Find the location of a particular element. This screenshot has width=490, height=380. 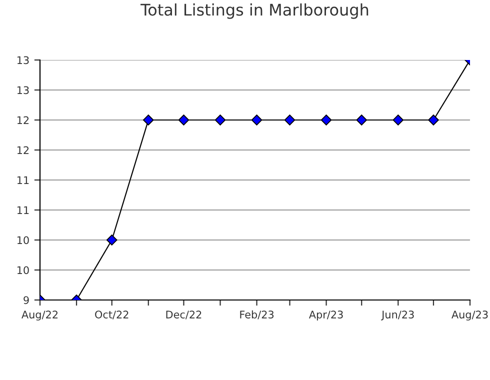

x-tick-label: Aug/22 is located at coordinates (40, 315).